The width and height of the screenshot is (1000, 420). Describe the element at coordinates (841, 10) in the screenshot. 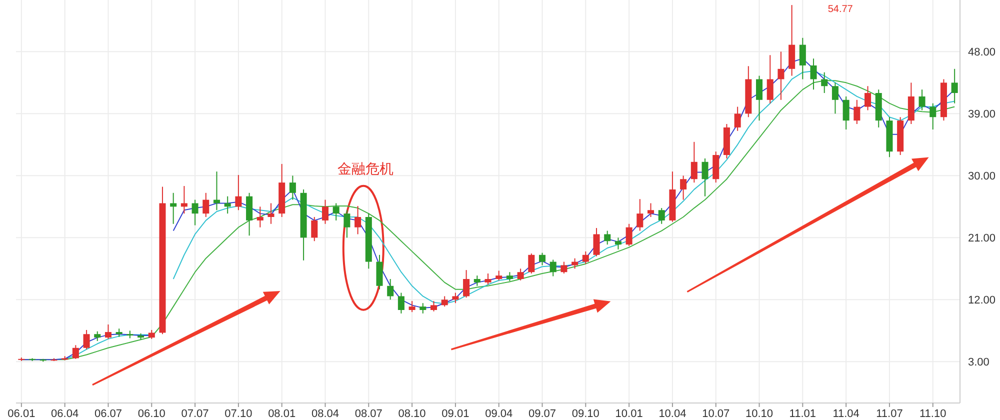

I see `annotation: 54.77` at that location.